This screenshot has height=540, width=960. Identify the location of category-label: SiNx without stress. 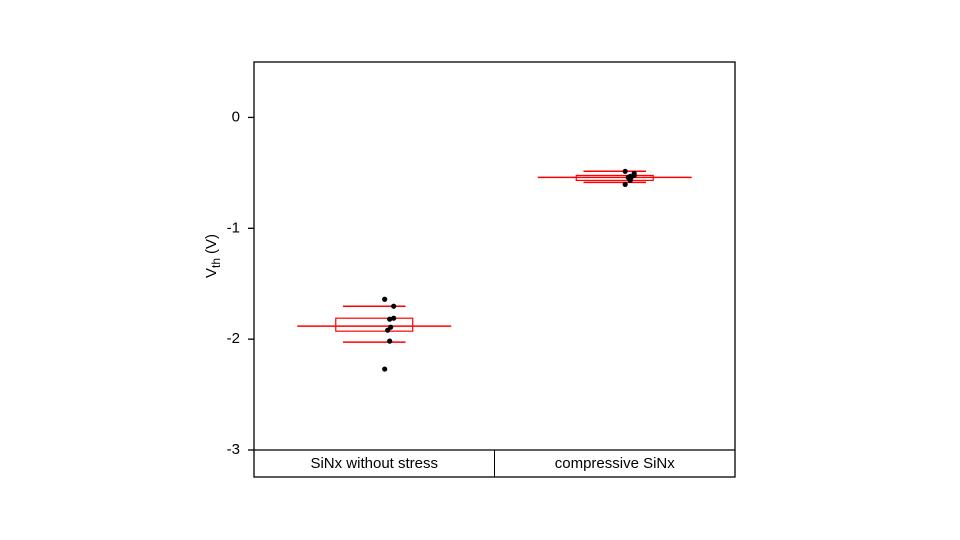
(374, 463).